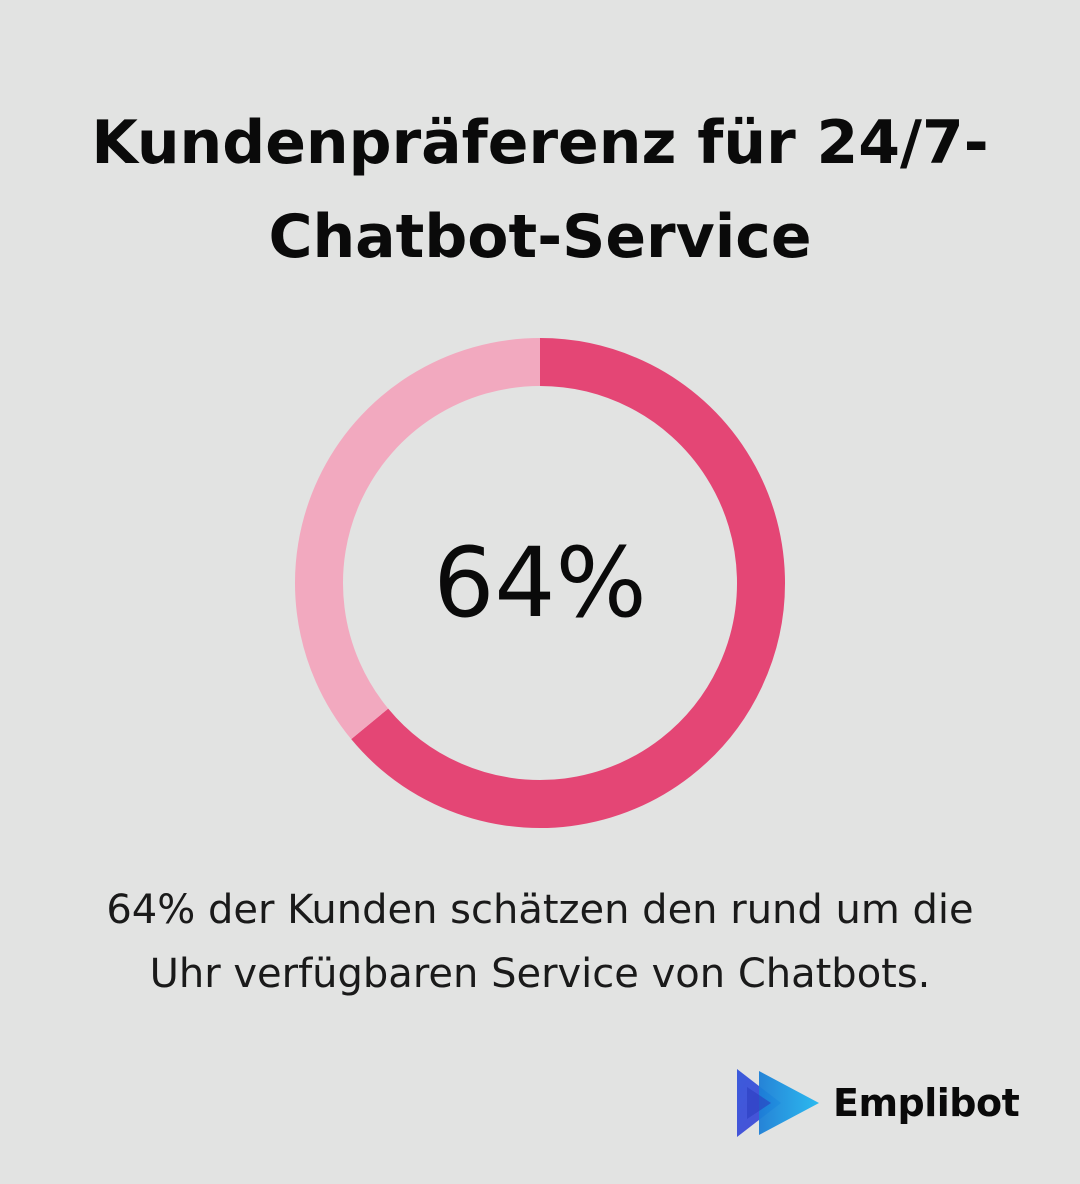  What do you see at coordinates (540, 143) in the screenshot?
I see `title-line-1: Kundenpräferenz für 24/7-` at bounding box center [540, 143].